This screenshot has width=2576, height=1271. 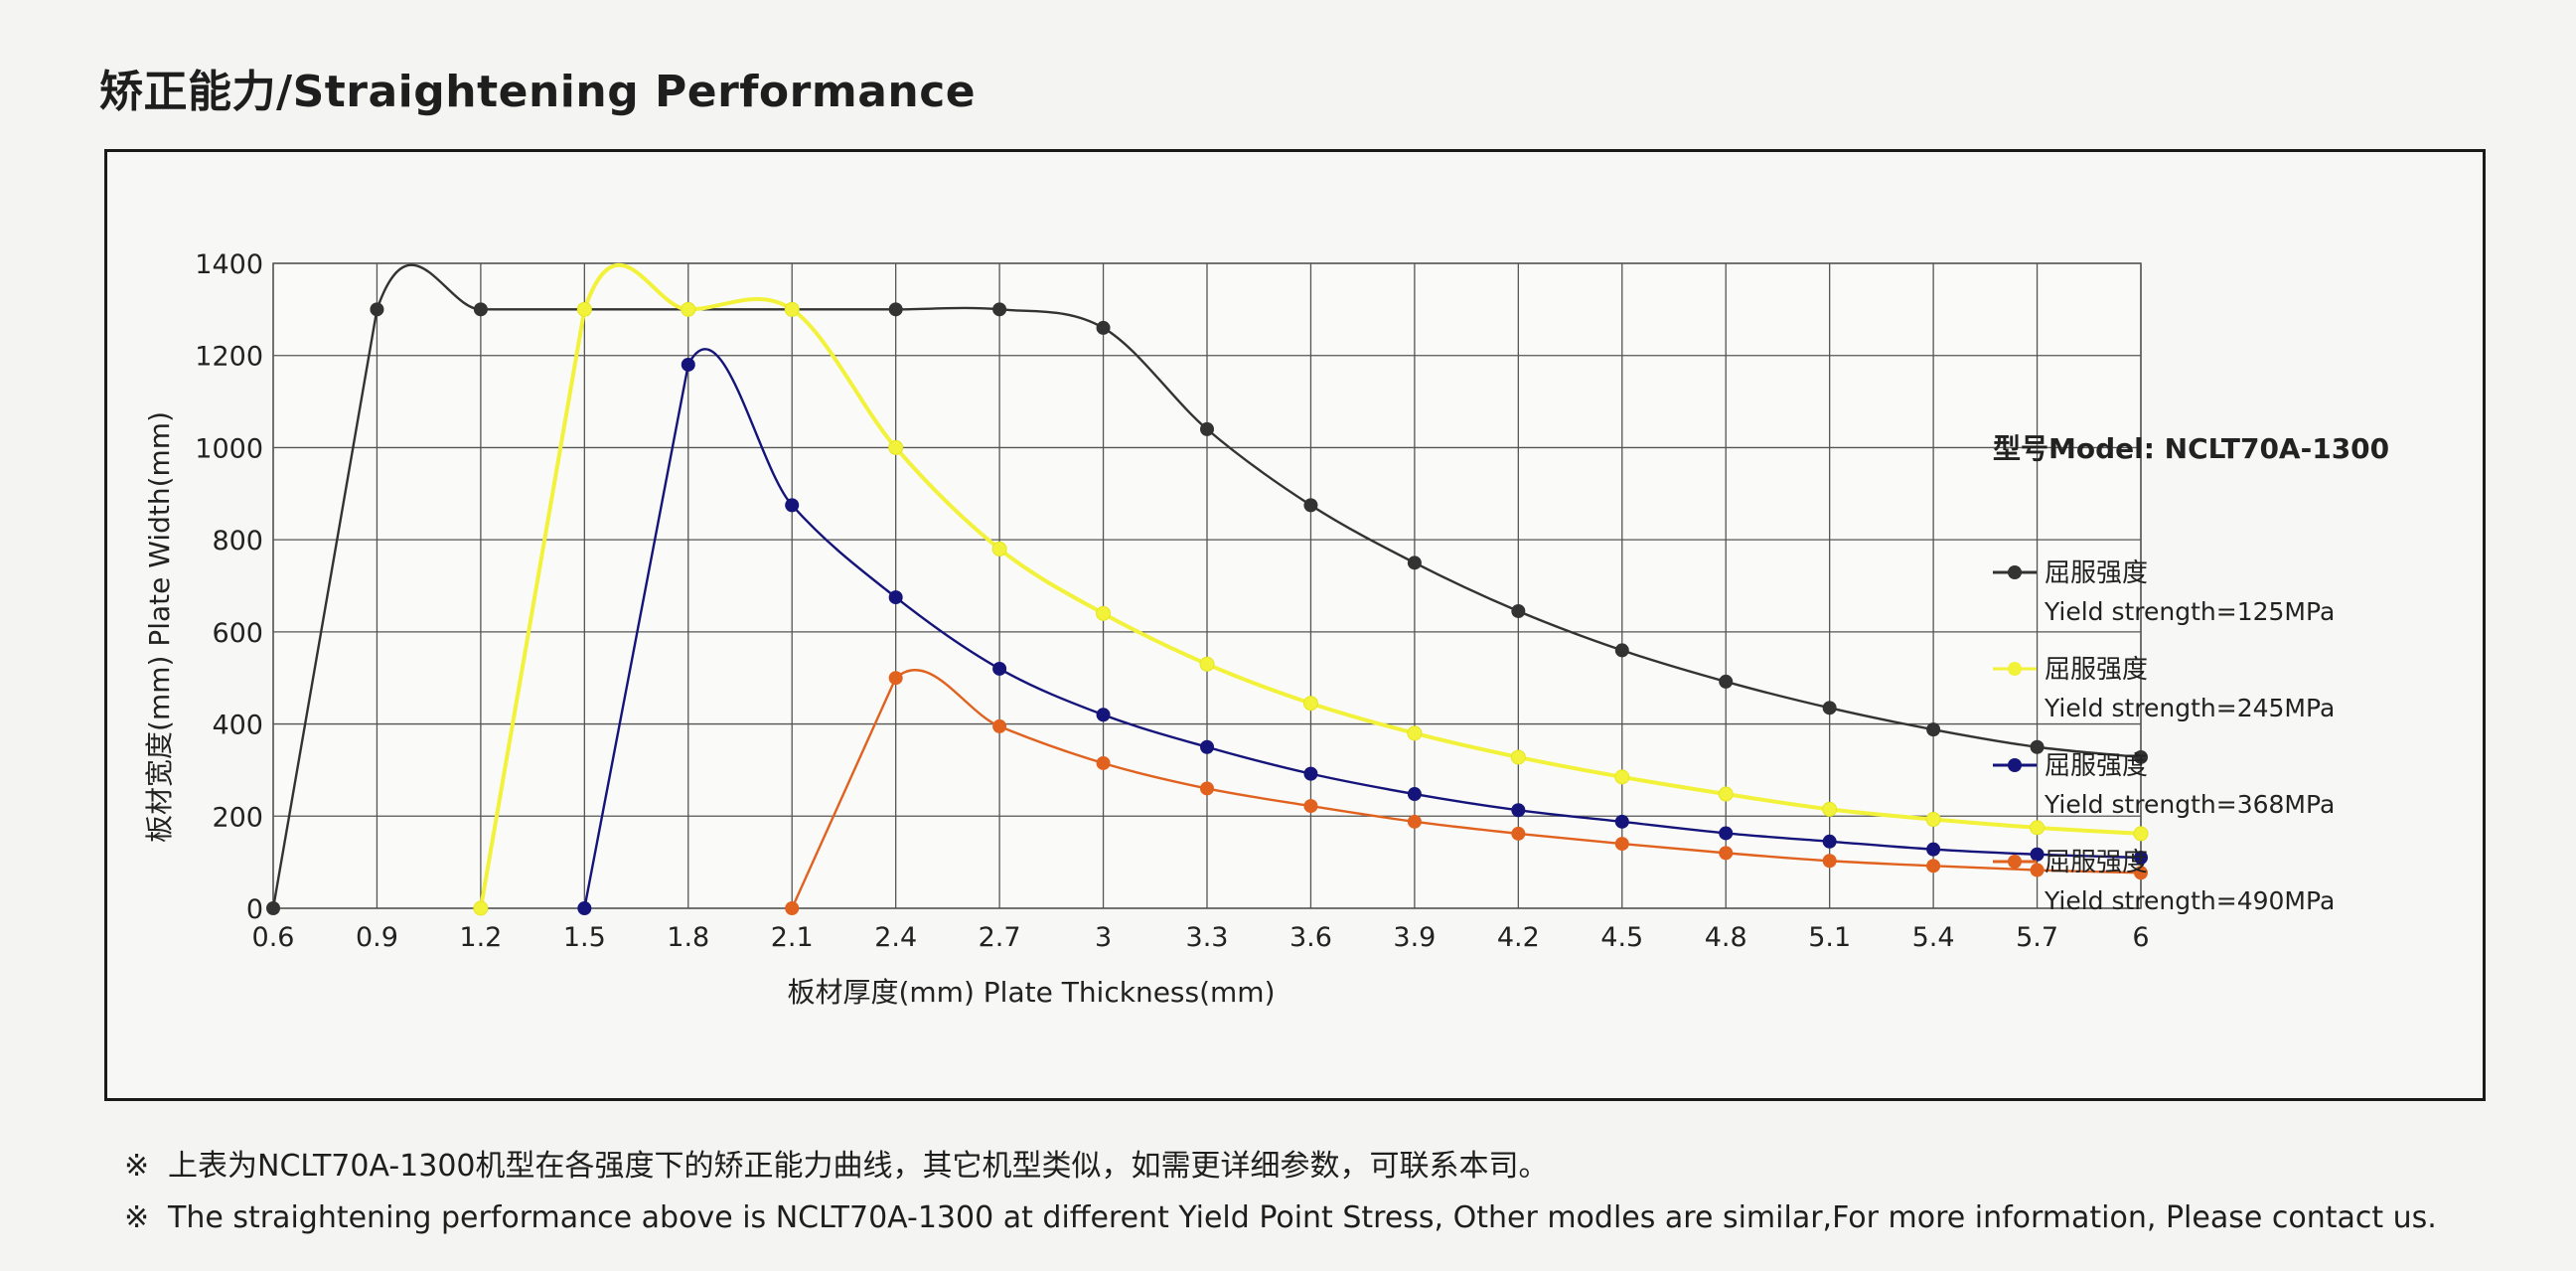 I want to click on x-tick-label: 3.3, so click(x=1207, y=938).